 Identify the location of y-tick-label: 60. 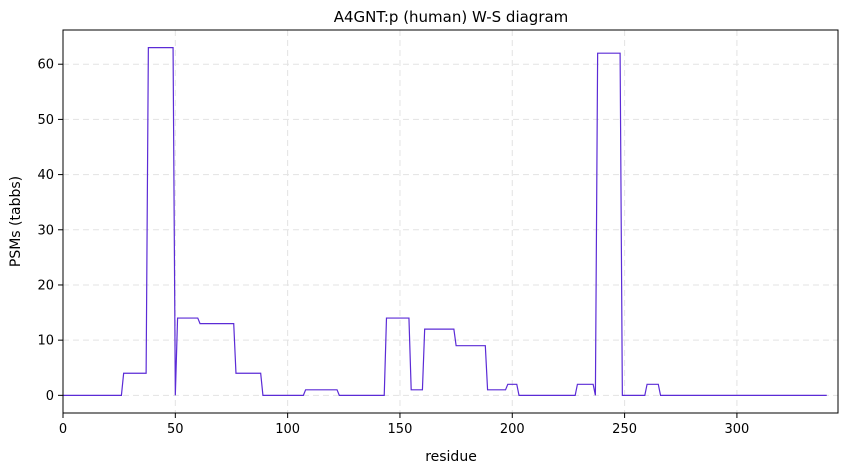
(45, 65).